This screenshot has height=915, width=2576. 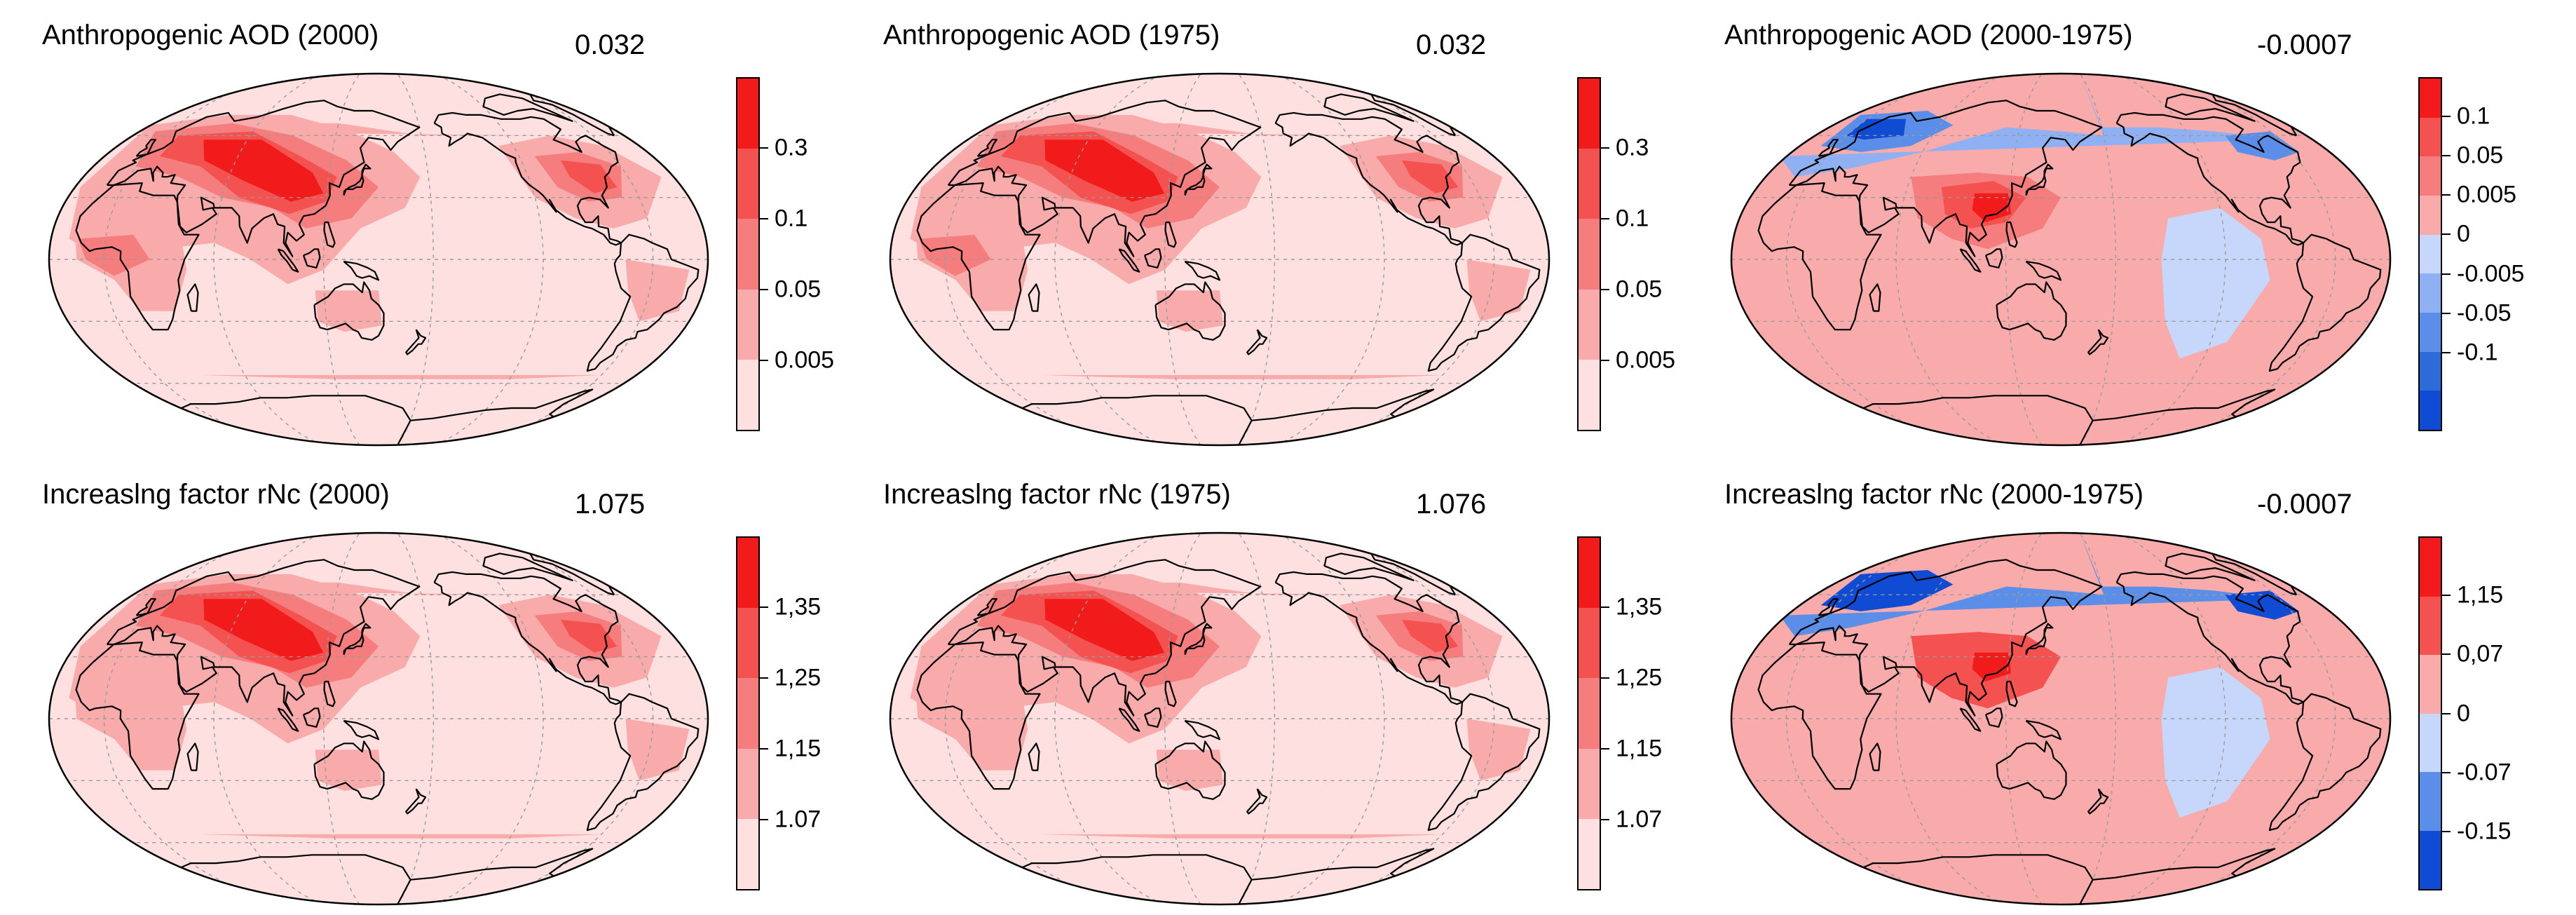 What do you see at coordinates (288, 260) in the screenshot?
I see `coast-sumatra` at bounding box center [288, 260].